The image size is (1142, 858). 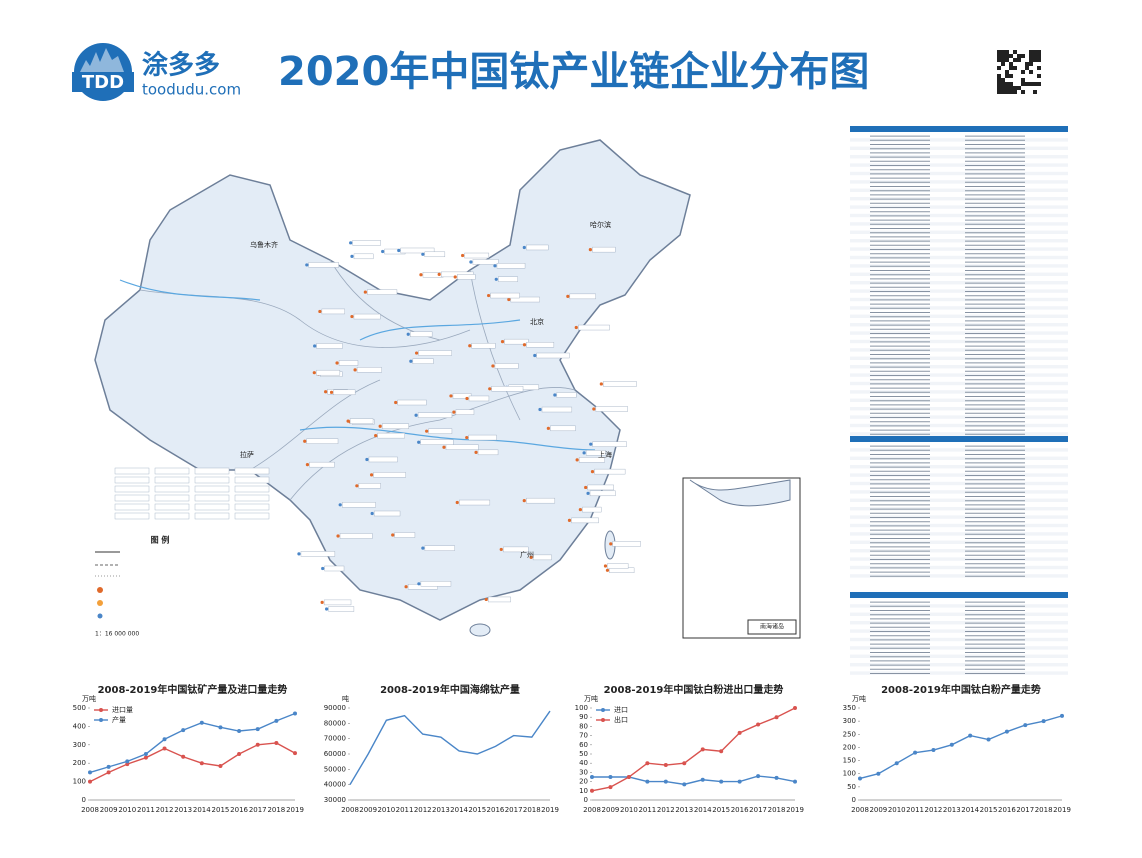 I want to click on map-label: 广州, so click(x=527, y=554).